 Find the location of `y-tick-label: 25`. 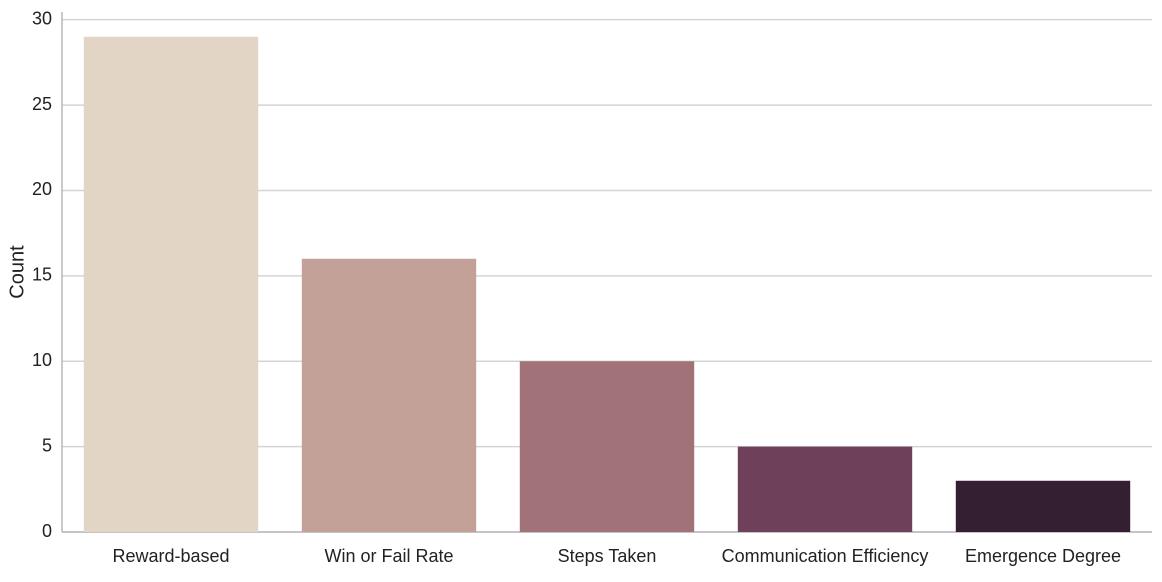

y-tick-label: 25 is located at coordinates (42, 104).